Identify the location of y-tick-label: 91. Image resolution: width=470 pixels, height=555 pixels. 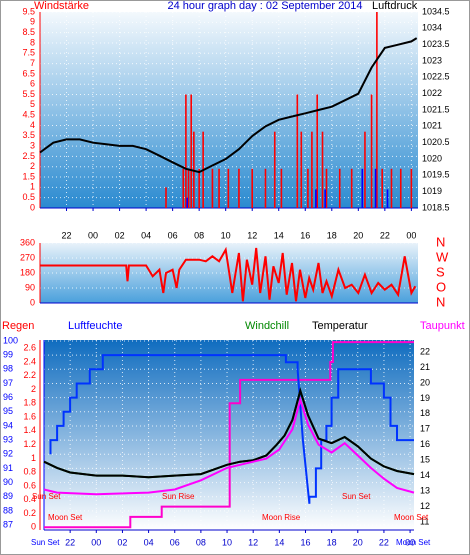
(8, 468).